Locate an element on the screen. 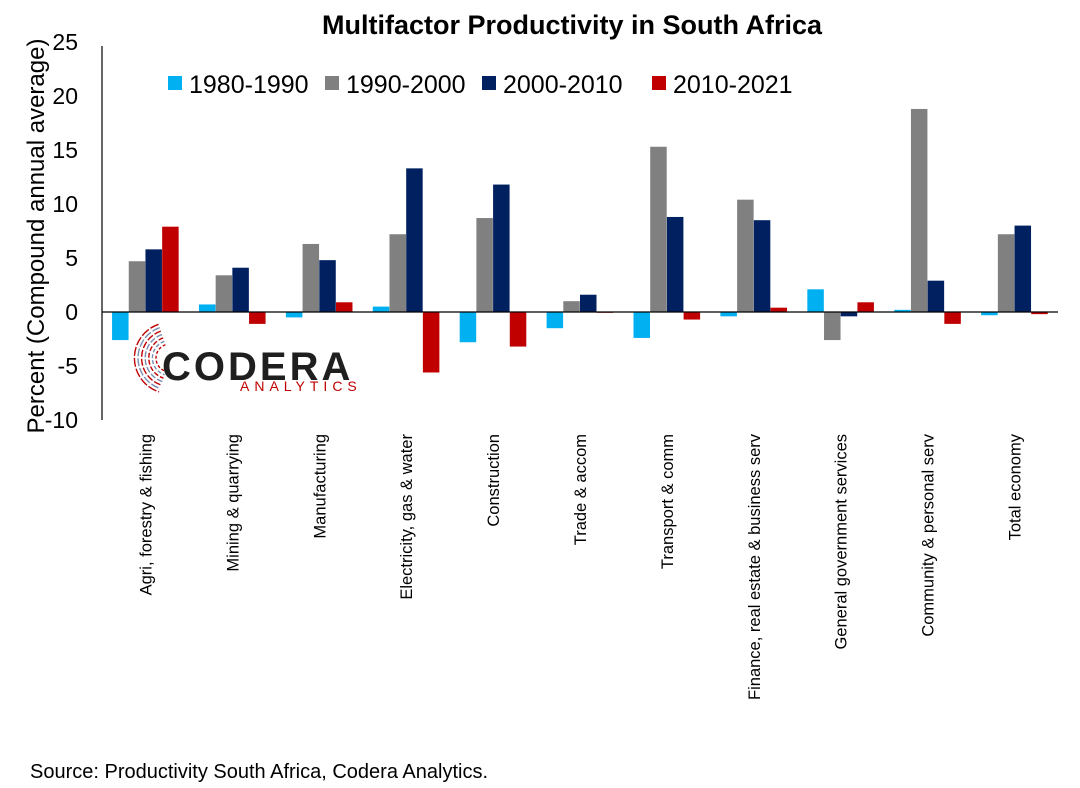  y-tick-label: 5 is located at coordinates (71, 258).